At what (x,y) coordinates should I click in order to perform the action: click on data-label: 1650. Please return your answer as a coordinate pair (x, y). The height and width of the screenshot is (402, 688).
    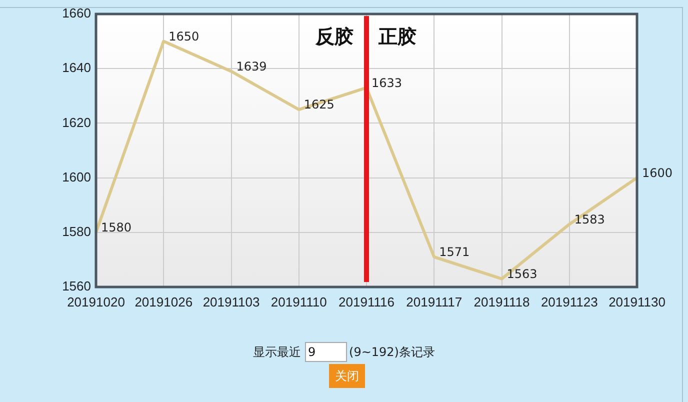
    Looking at the image, I should click on (184, 36).